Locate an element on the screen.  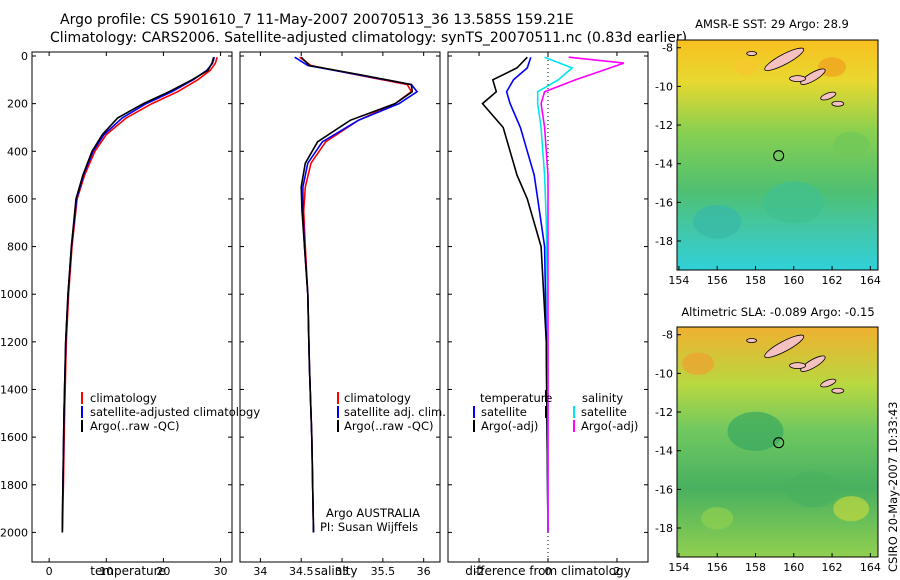
legend-label-temp-argo: Argo(-adj) is located at coordinates (509, 426).